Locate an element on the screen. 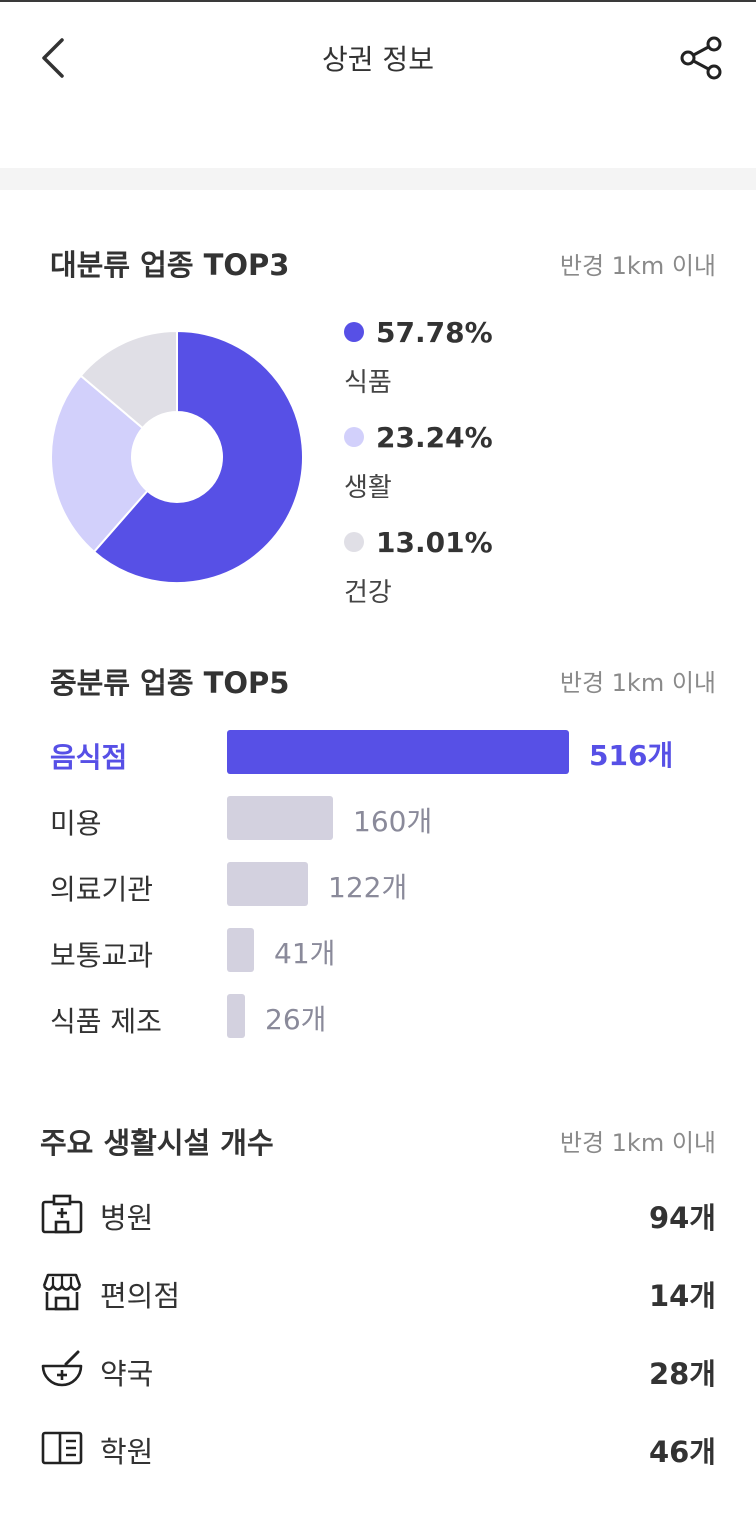 Image resolution: width=756 pixels, height=1536 pixels. facility-row-academy: 학원 46개 is located at coordinates (378, 1447).